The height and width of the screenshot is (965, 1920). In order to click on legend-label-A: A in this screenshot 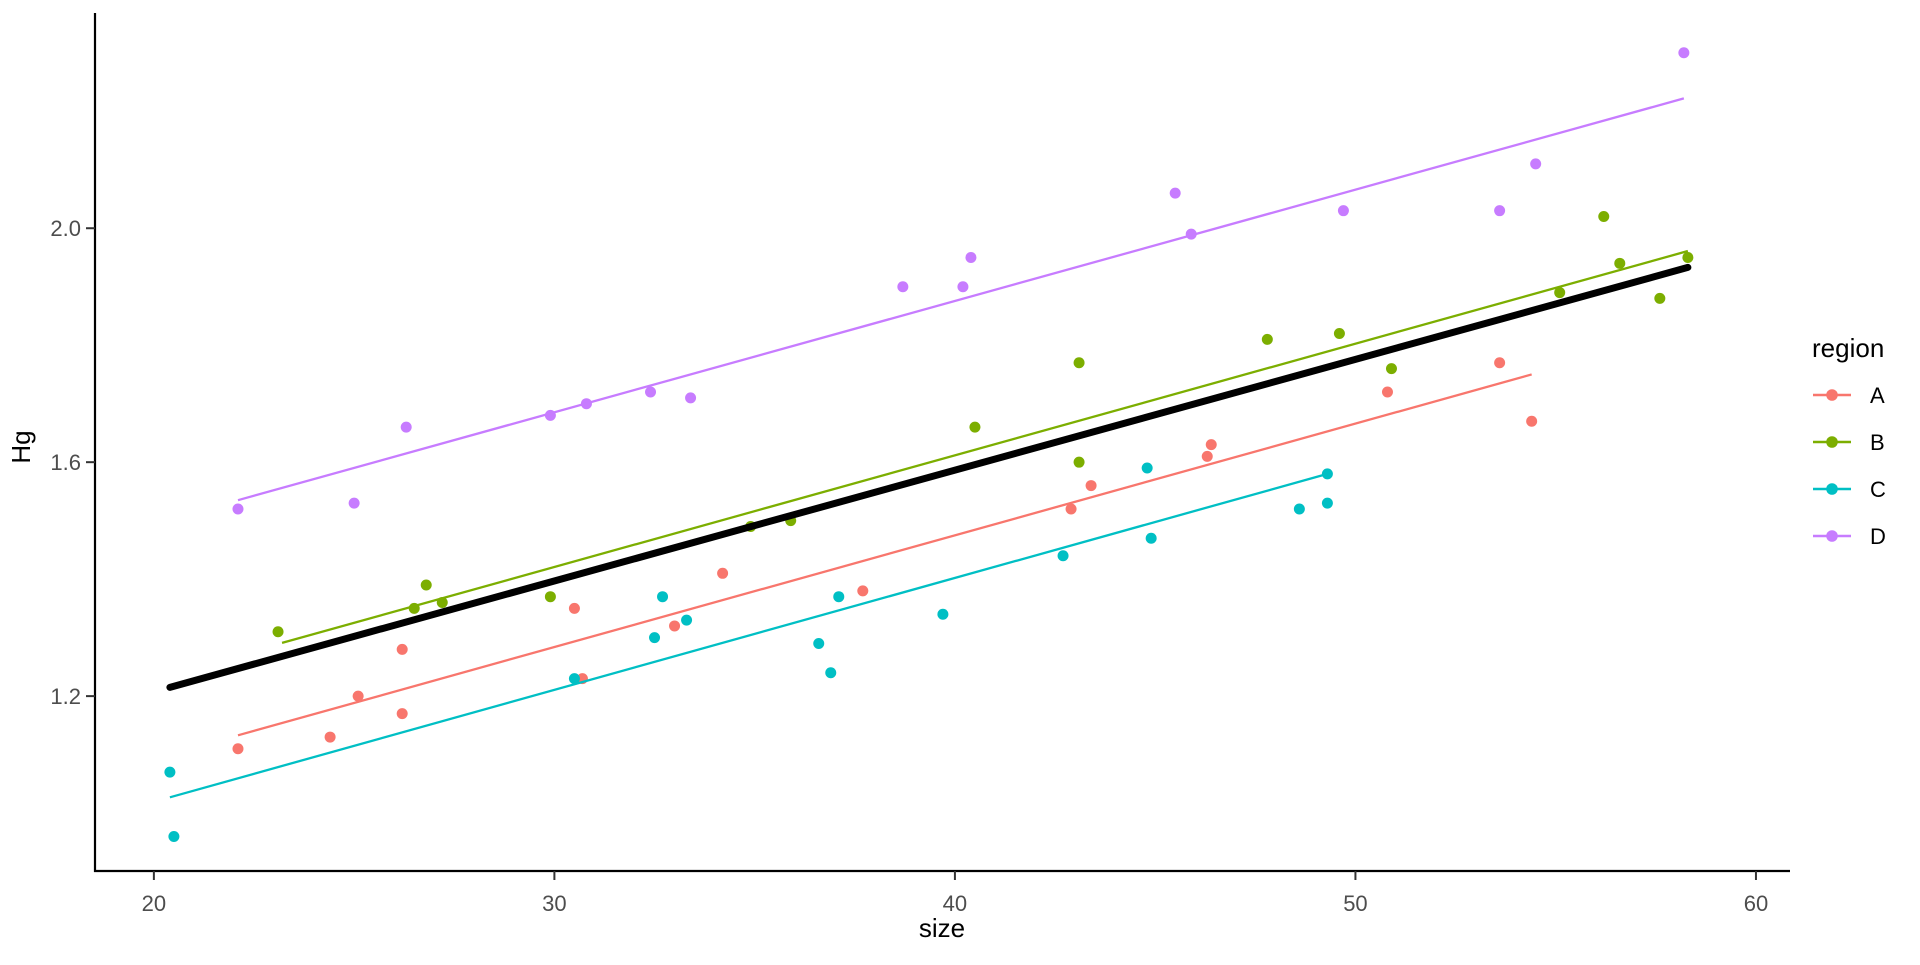, I will do `click(1877, 395)`.